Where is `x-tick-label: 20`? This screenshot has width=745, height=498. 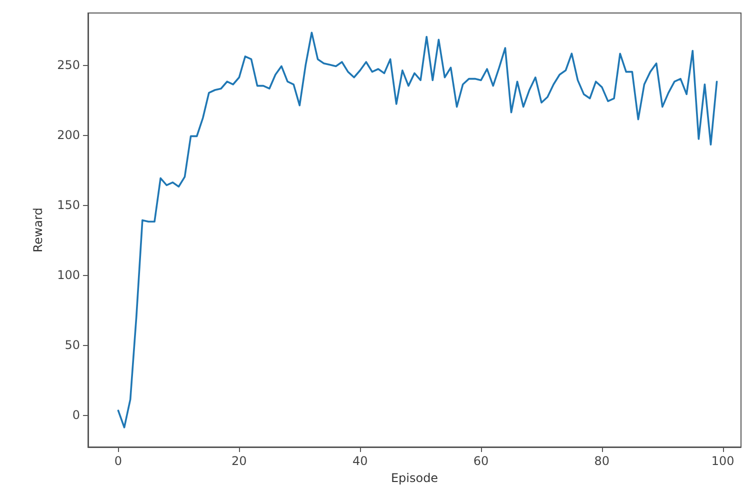
x-tick-label: 20 is located at coordinates (239, 461).